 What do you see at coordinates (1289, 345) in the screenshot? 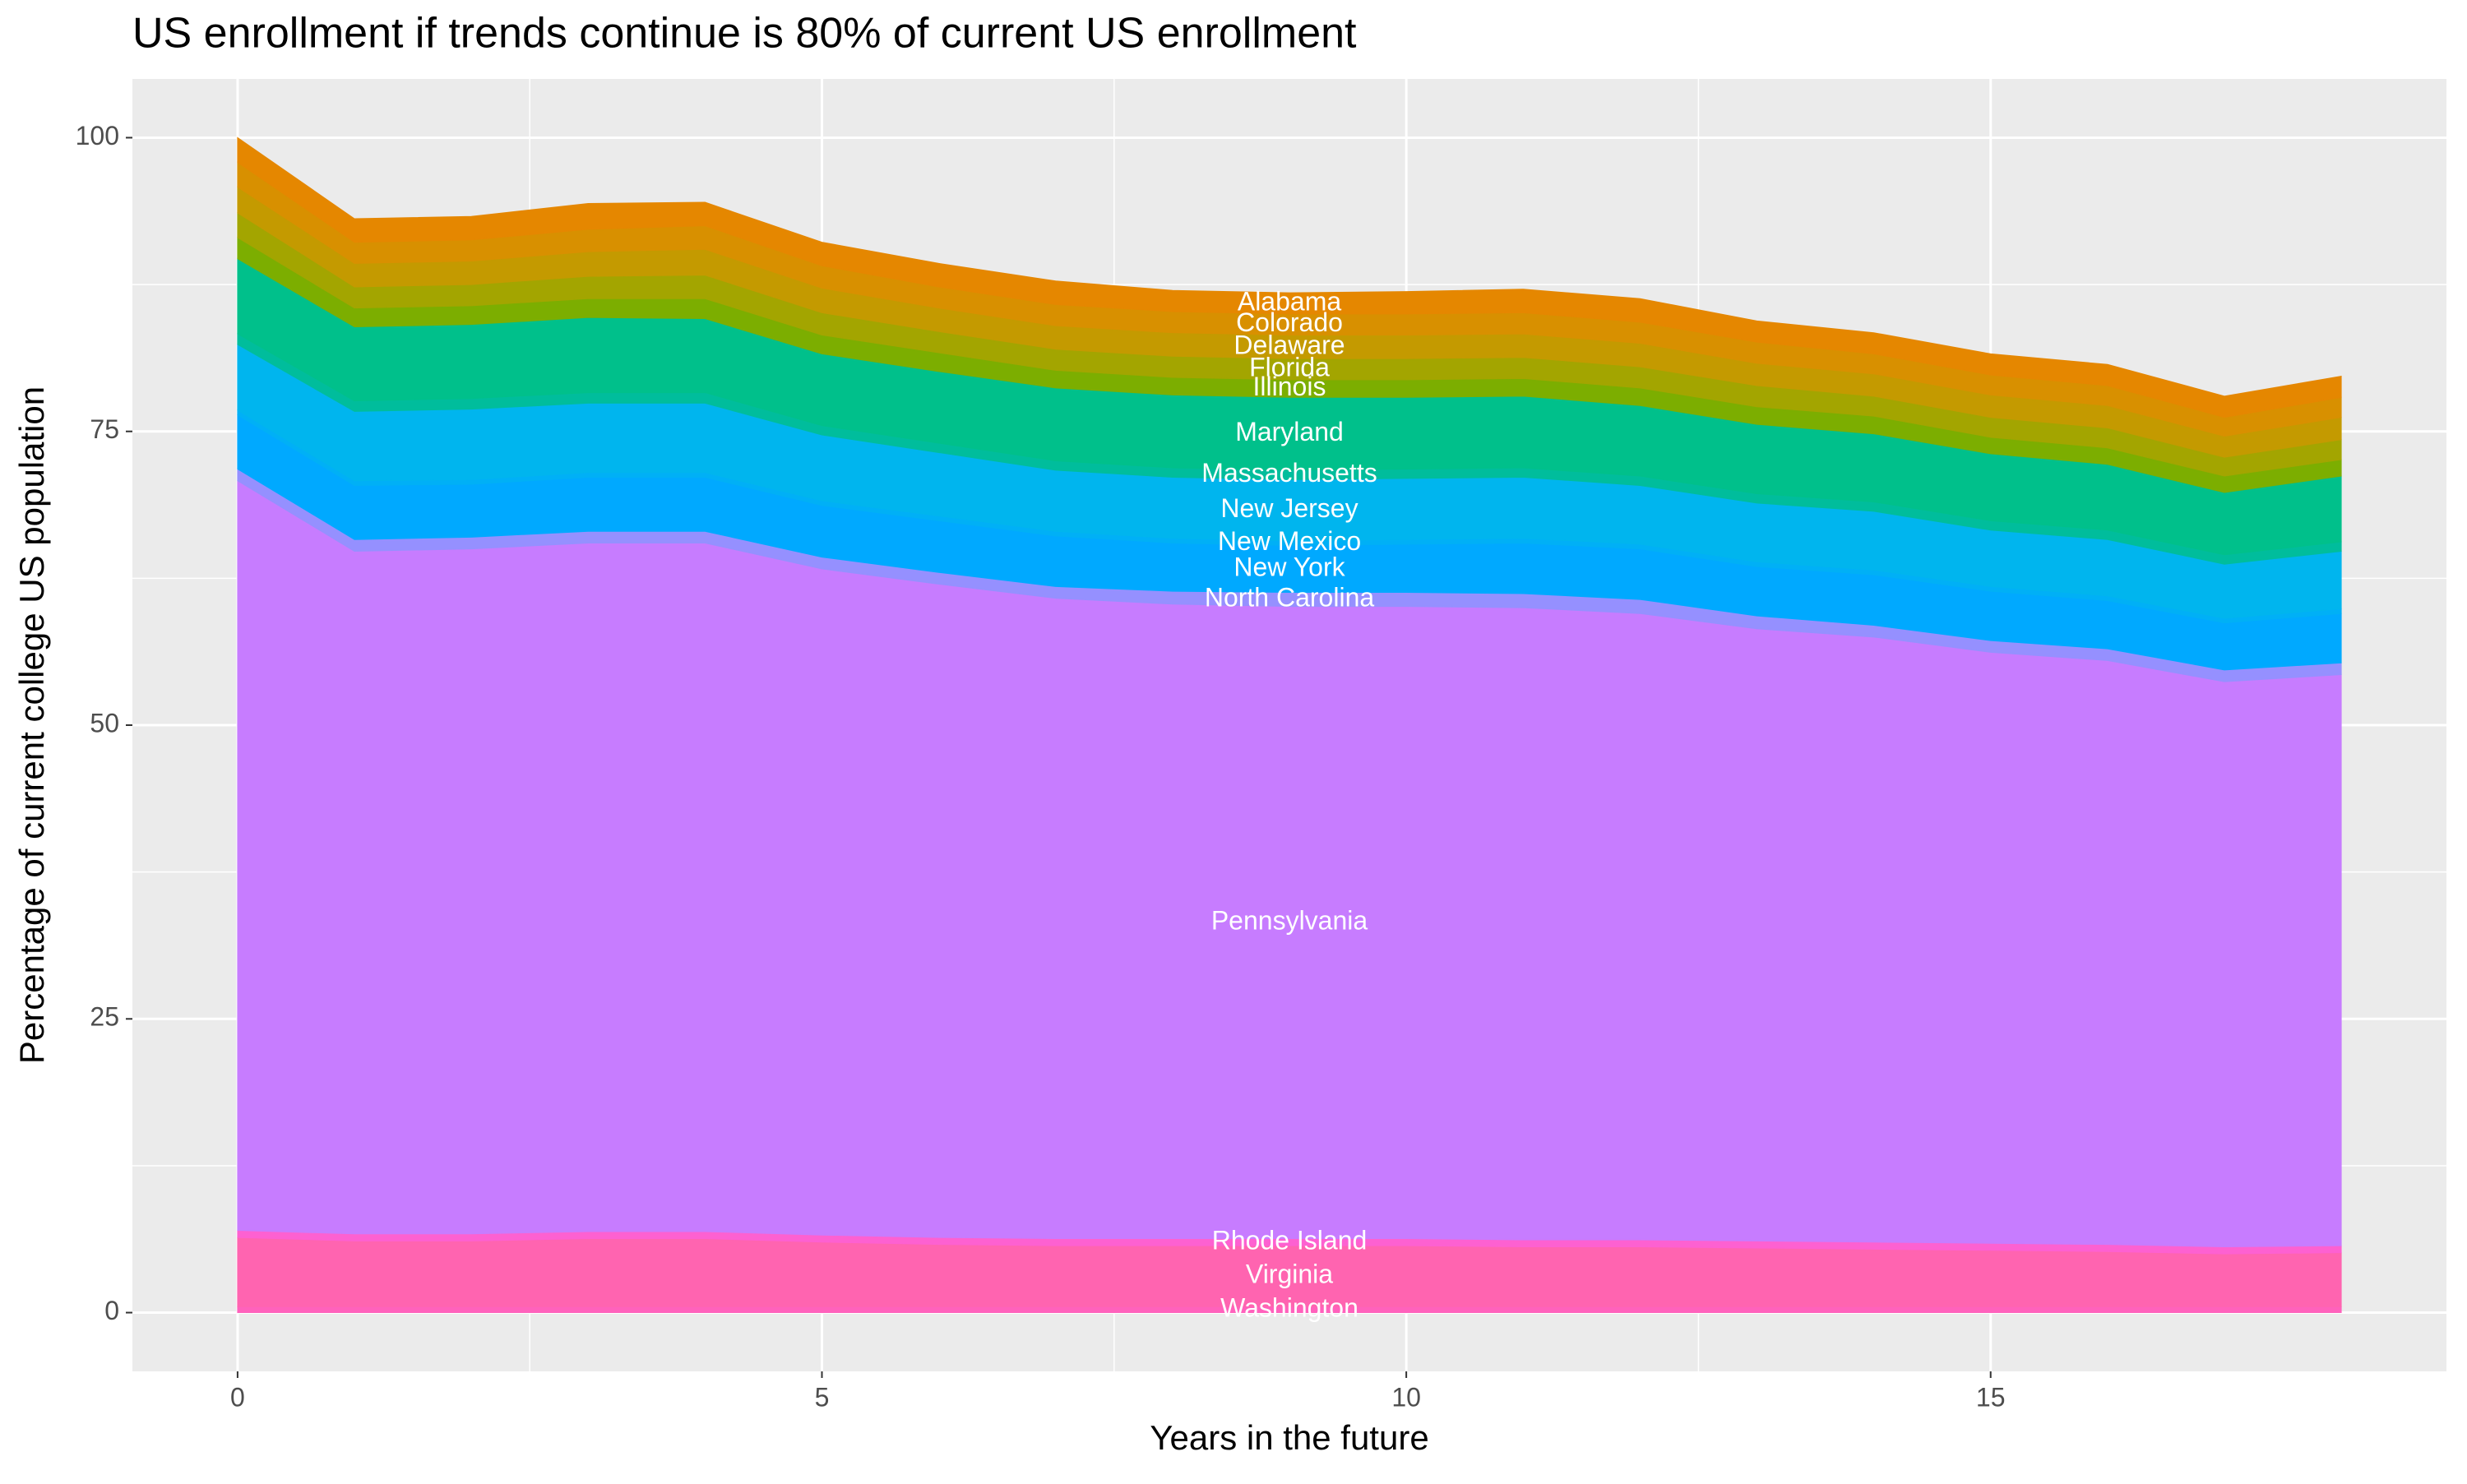
I see `area-label: Delaware` at bounding box center [1289, 345].